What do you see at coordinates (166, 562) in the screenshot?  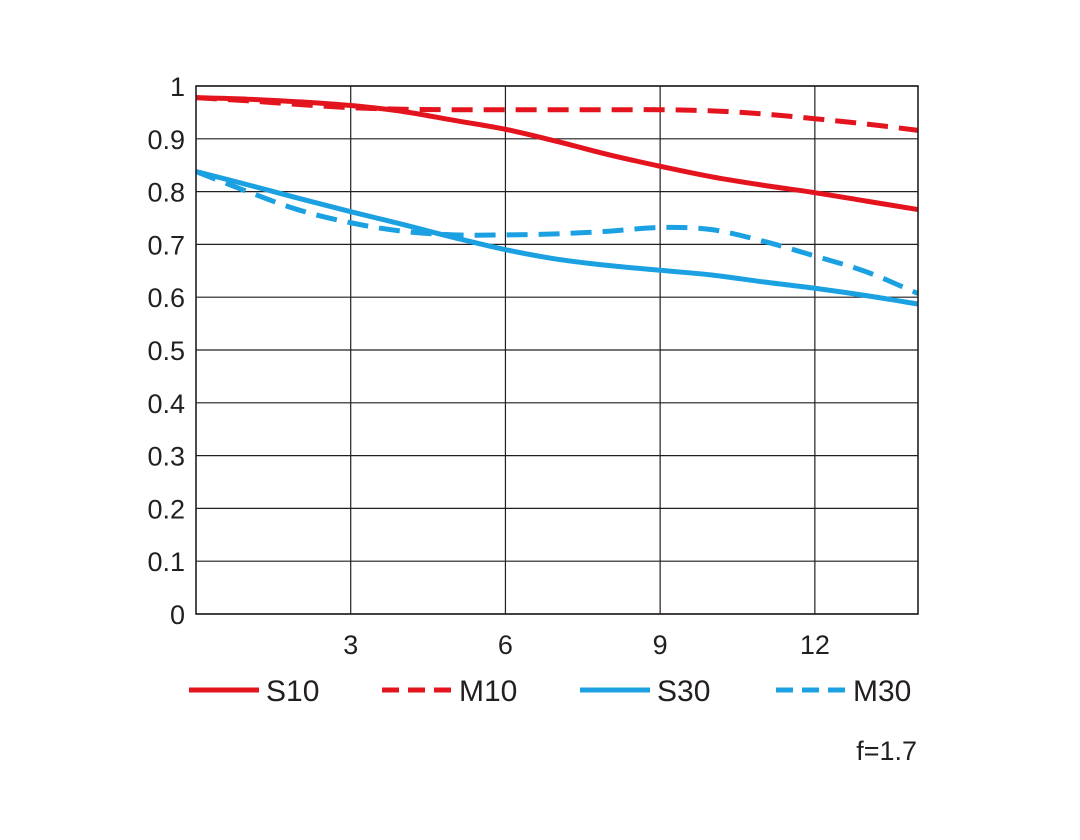 I see `y-tick-label: 0.1` at bounding box center [166, 562].